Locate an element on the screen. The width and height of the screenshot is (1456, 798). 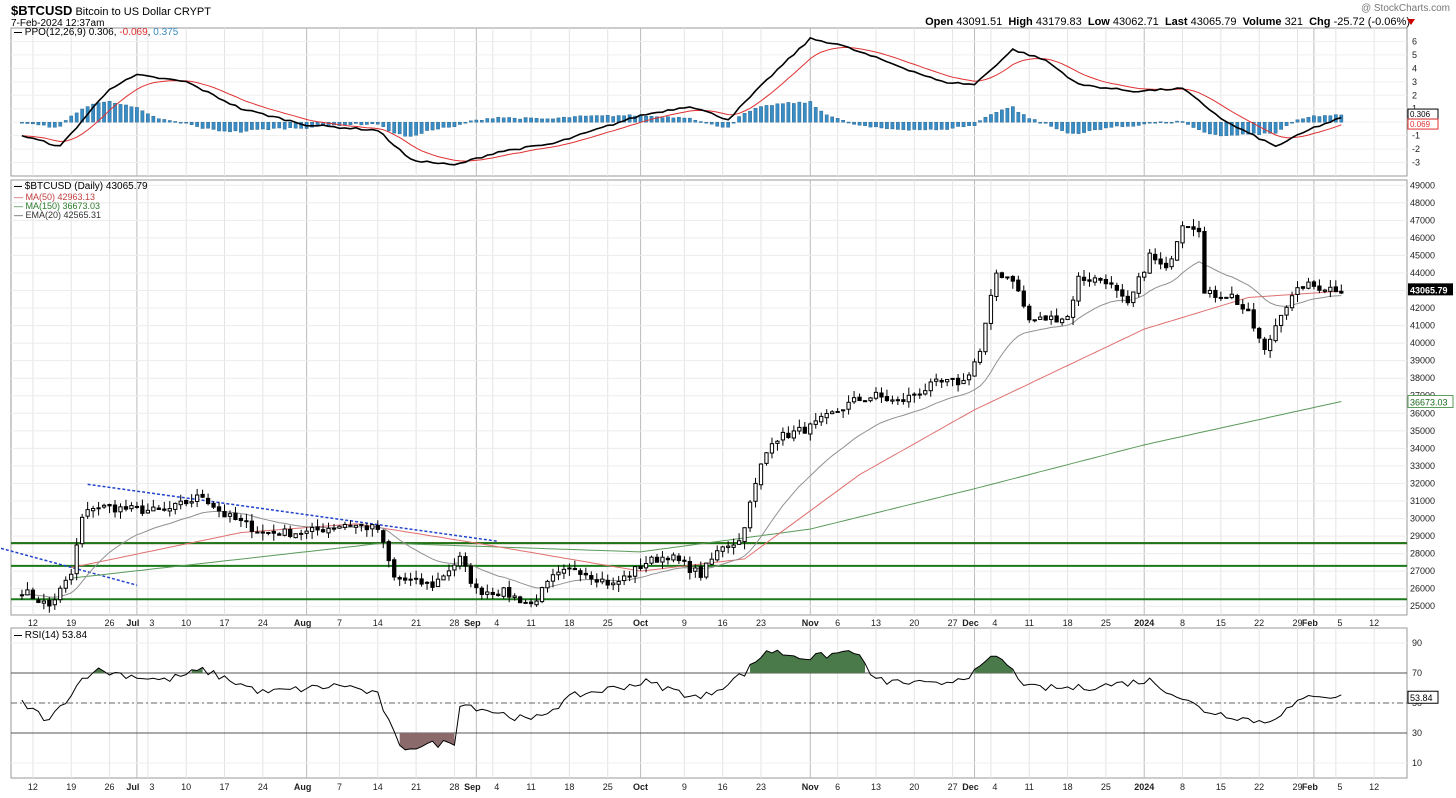
x-tick-label-21: 23 is located at coordinates (761, 623).